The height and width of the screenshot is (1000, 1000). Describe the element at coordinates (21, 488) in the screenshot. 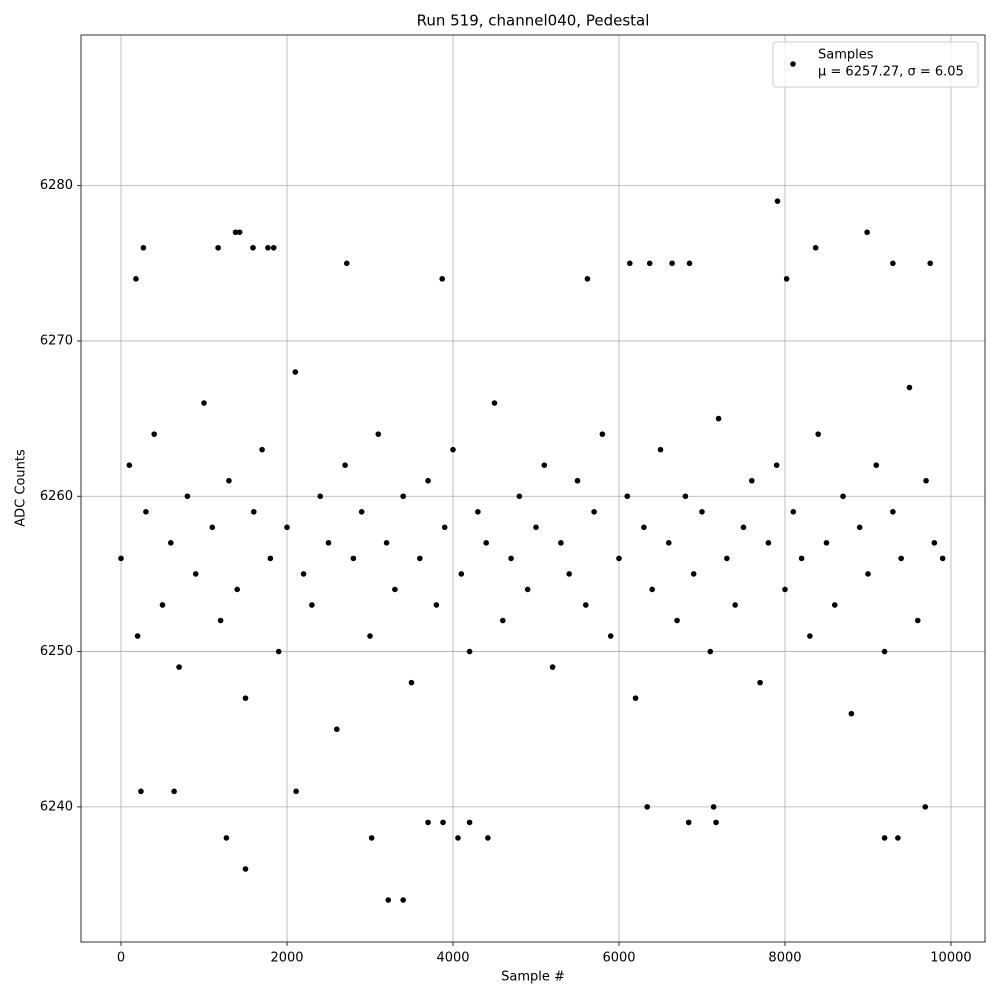

I see `y-axis-label: ADC Counts` at that location.